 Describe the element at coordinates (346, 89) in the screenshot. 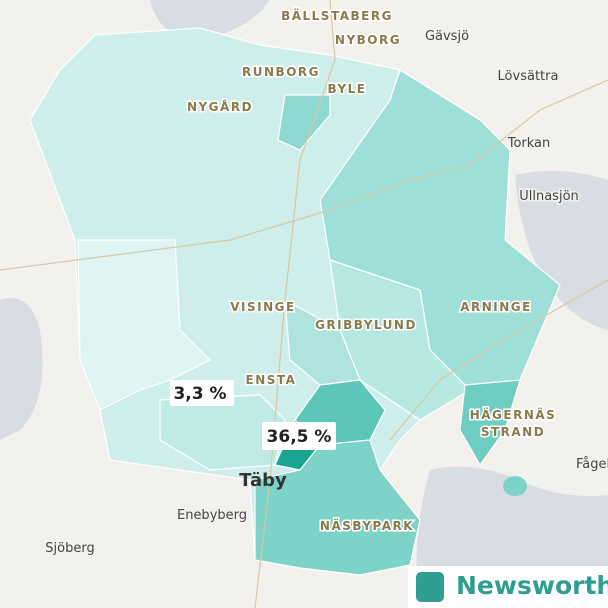

I see `place-label: BYLE` at that location.